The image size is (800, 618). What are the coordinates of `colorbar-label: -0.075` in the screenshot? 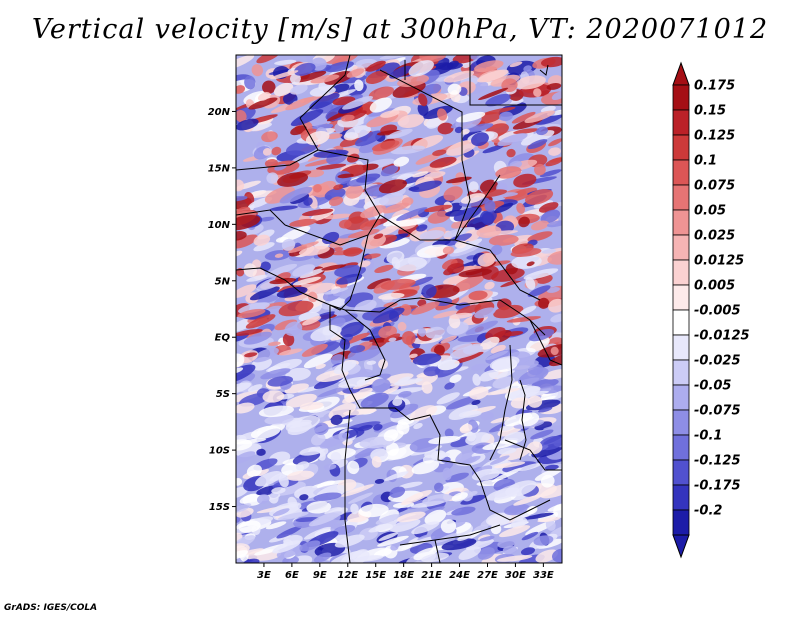 It's located at (717, 411).